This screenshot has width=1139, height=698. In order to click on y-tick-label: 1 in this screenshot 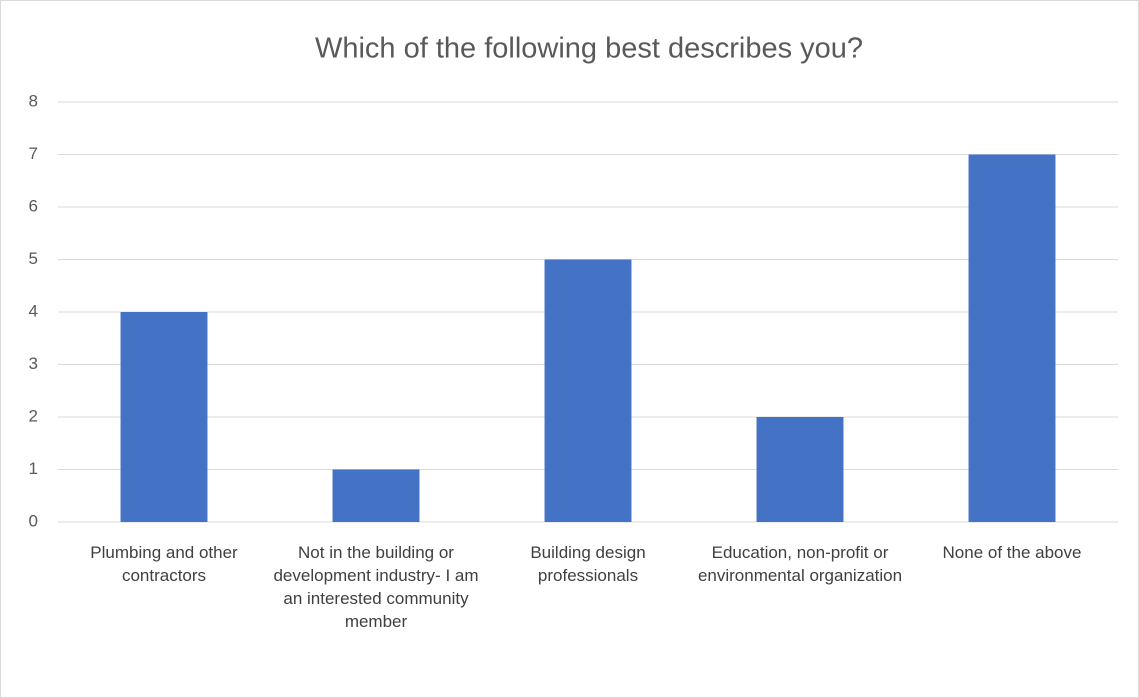, I will do `click(33, 468)`.